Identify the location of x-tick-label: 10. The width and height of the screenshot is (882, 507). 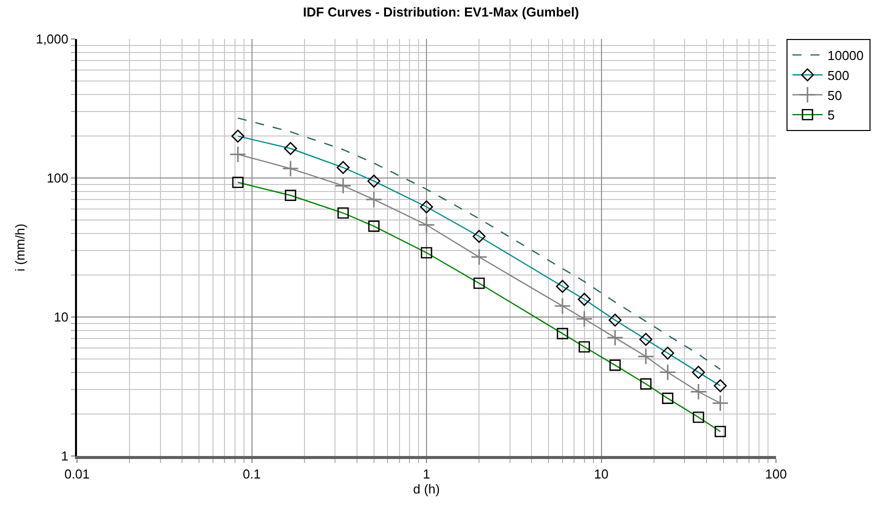
(601, 474).